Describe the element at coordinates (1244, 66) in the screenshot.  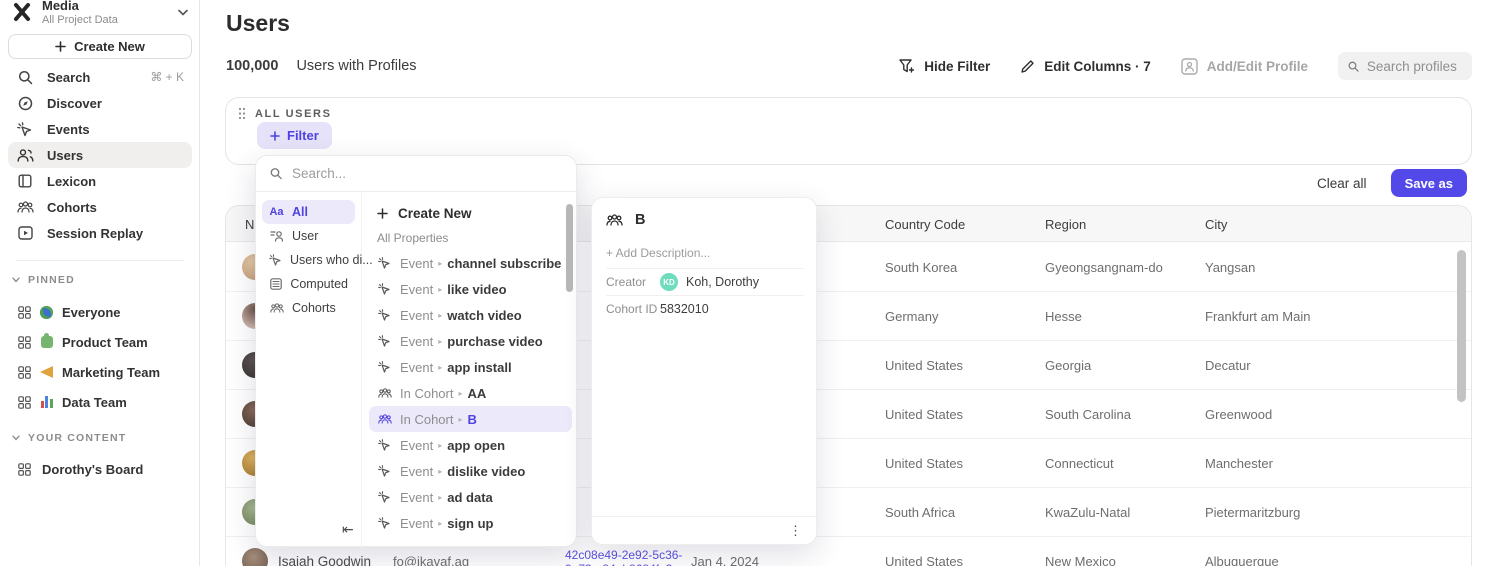
I see `add-edit-profile-button: Add/Edit Profile` at that location.